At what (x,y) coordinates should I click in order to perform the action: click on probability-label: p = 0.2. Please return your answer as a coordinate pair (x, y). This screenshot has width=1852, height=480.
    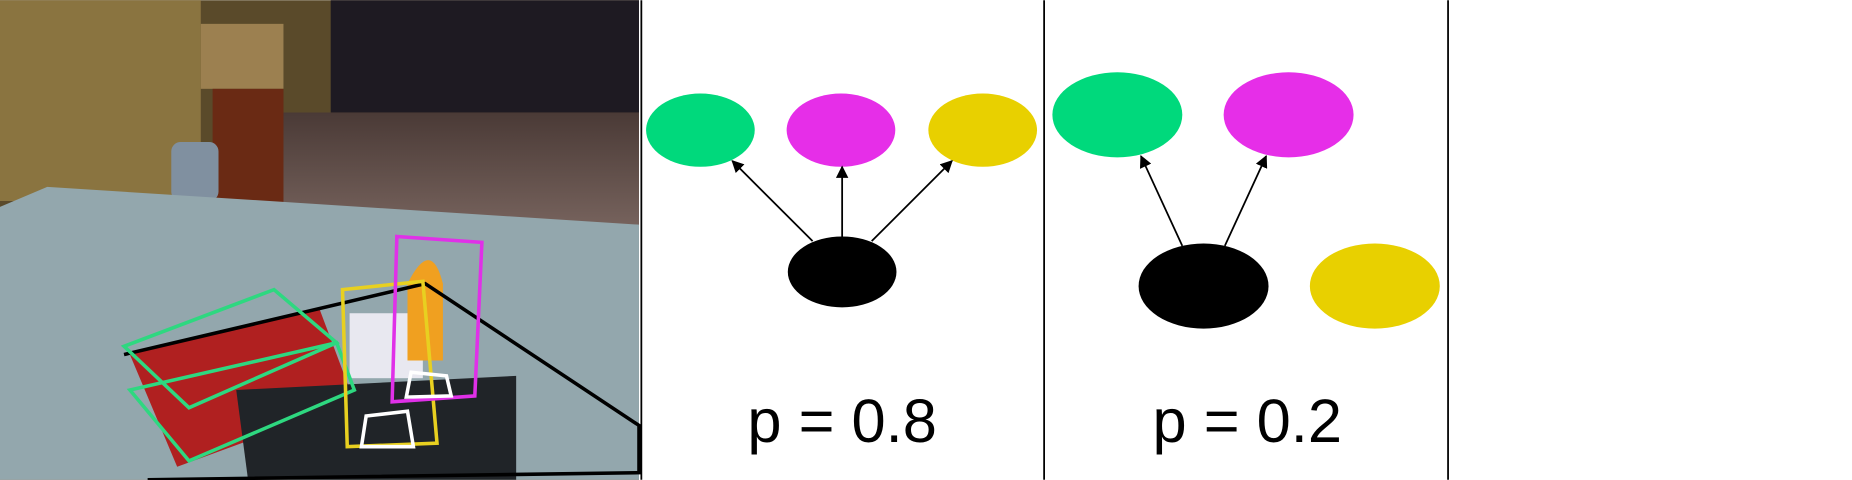
    Looking at the image, I should click on (1248, 421).